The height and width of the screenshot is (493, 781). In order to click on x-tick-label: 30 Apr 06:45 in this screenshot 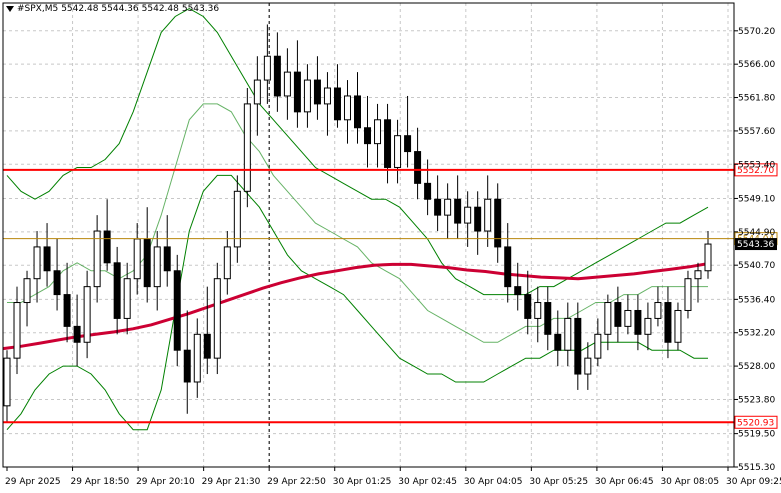, I will do `click(624, 482)`.